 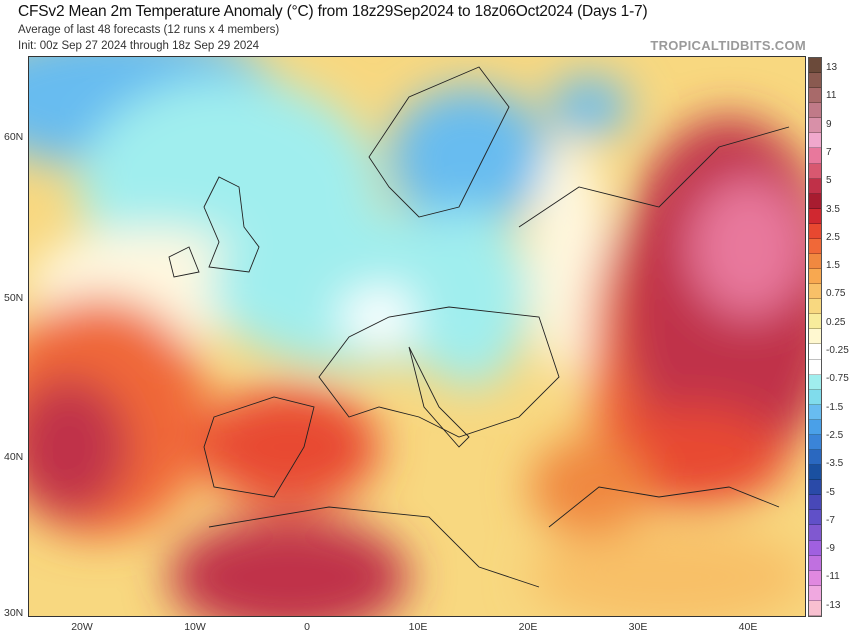 I want to click on colorbar-label: 0.25, so click(x=836, y=322).